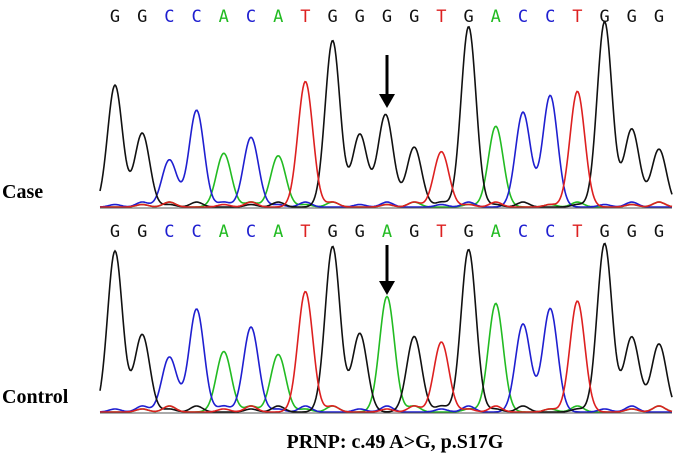  Describe the element at coordinates (387, 81) in the screenshot. I see `case-mutation-arrow` at that location.